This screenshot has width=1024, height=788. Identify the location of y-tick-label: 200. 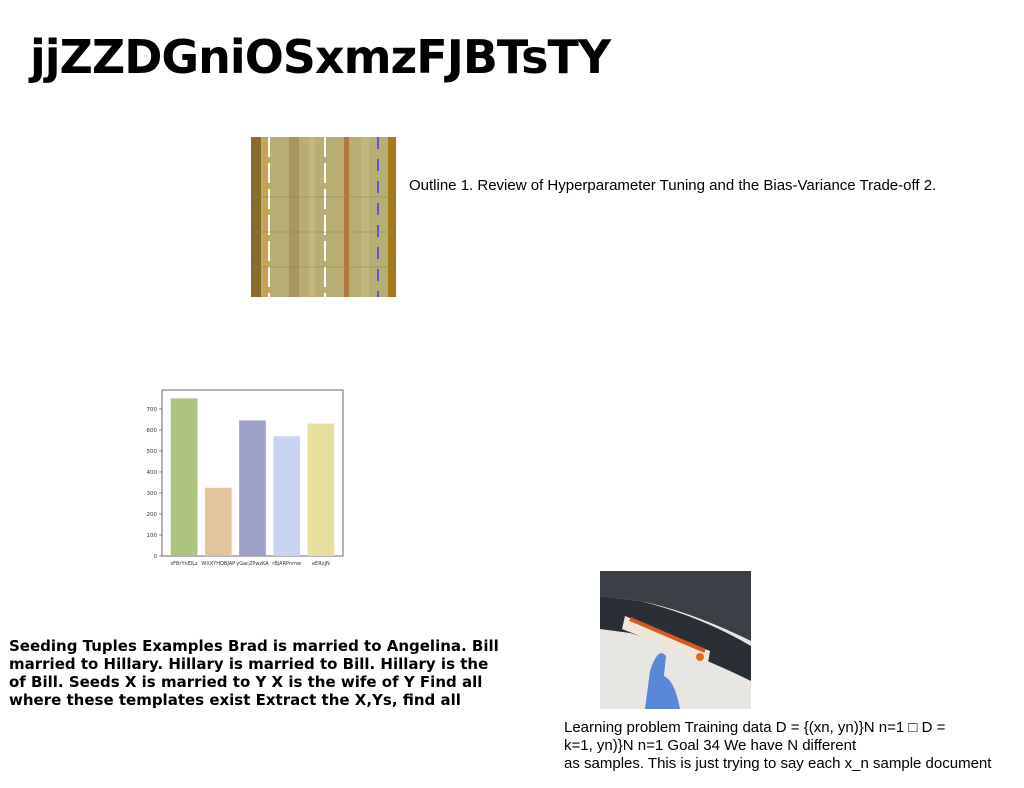
(152, 515).